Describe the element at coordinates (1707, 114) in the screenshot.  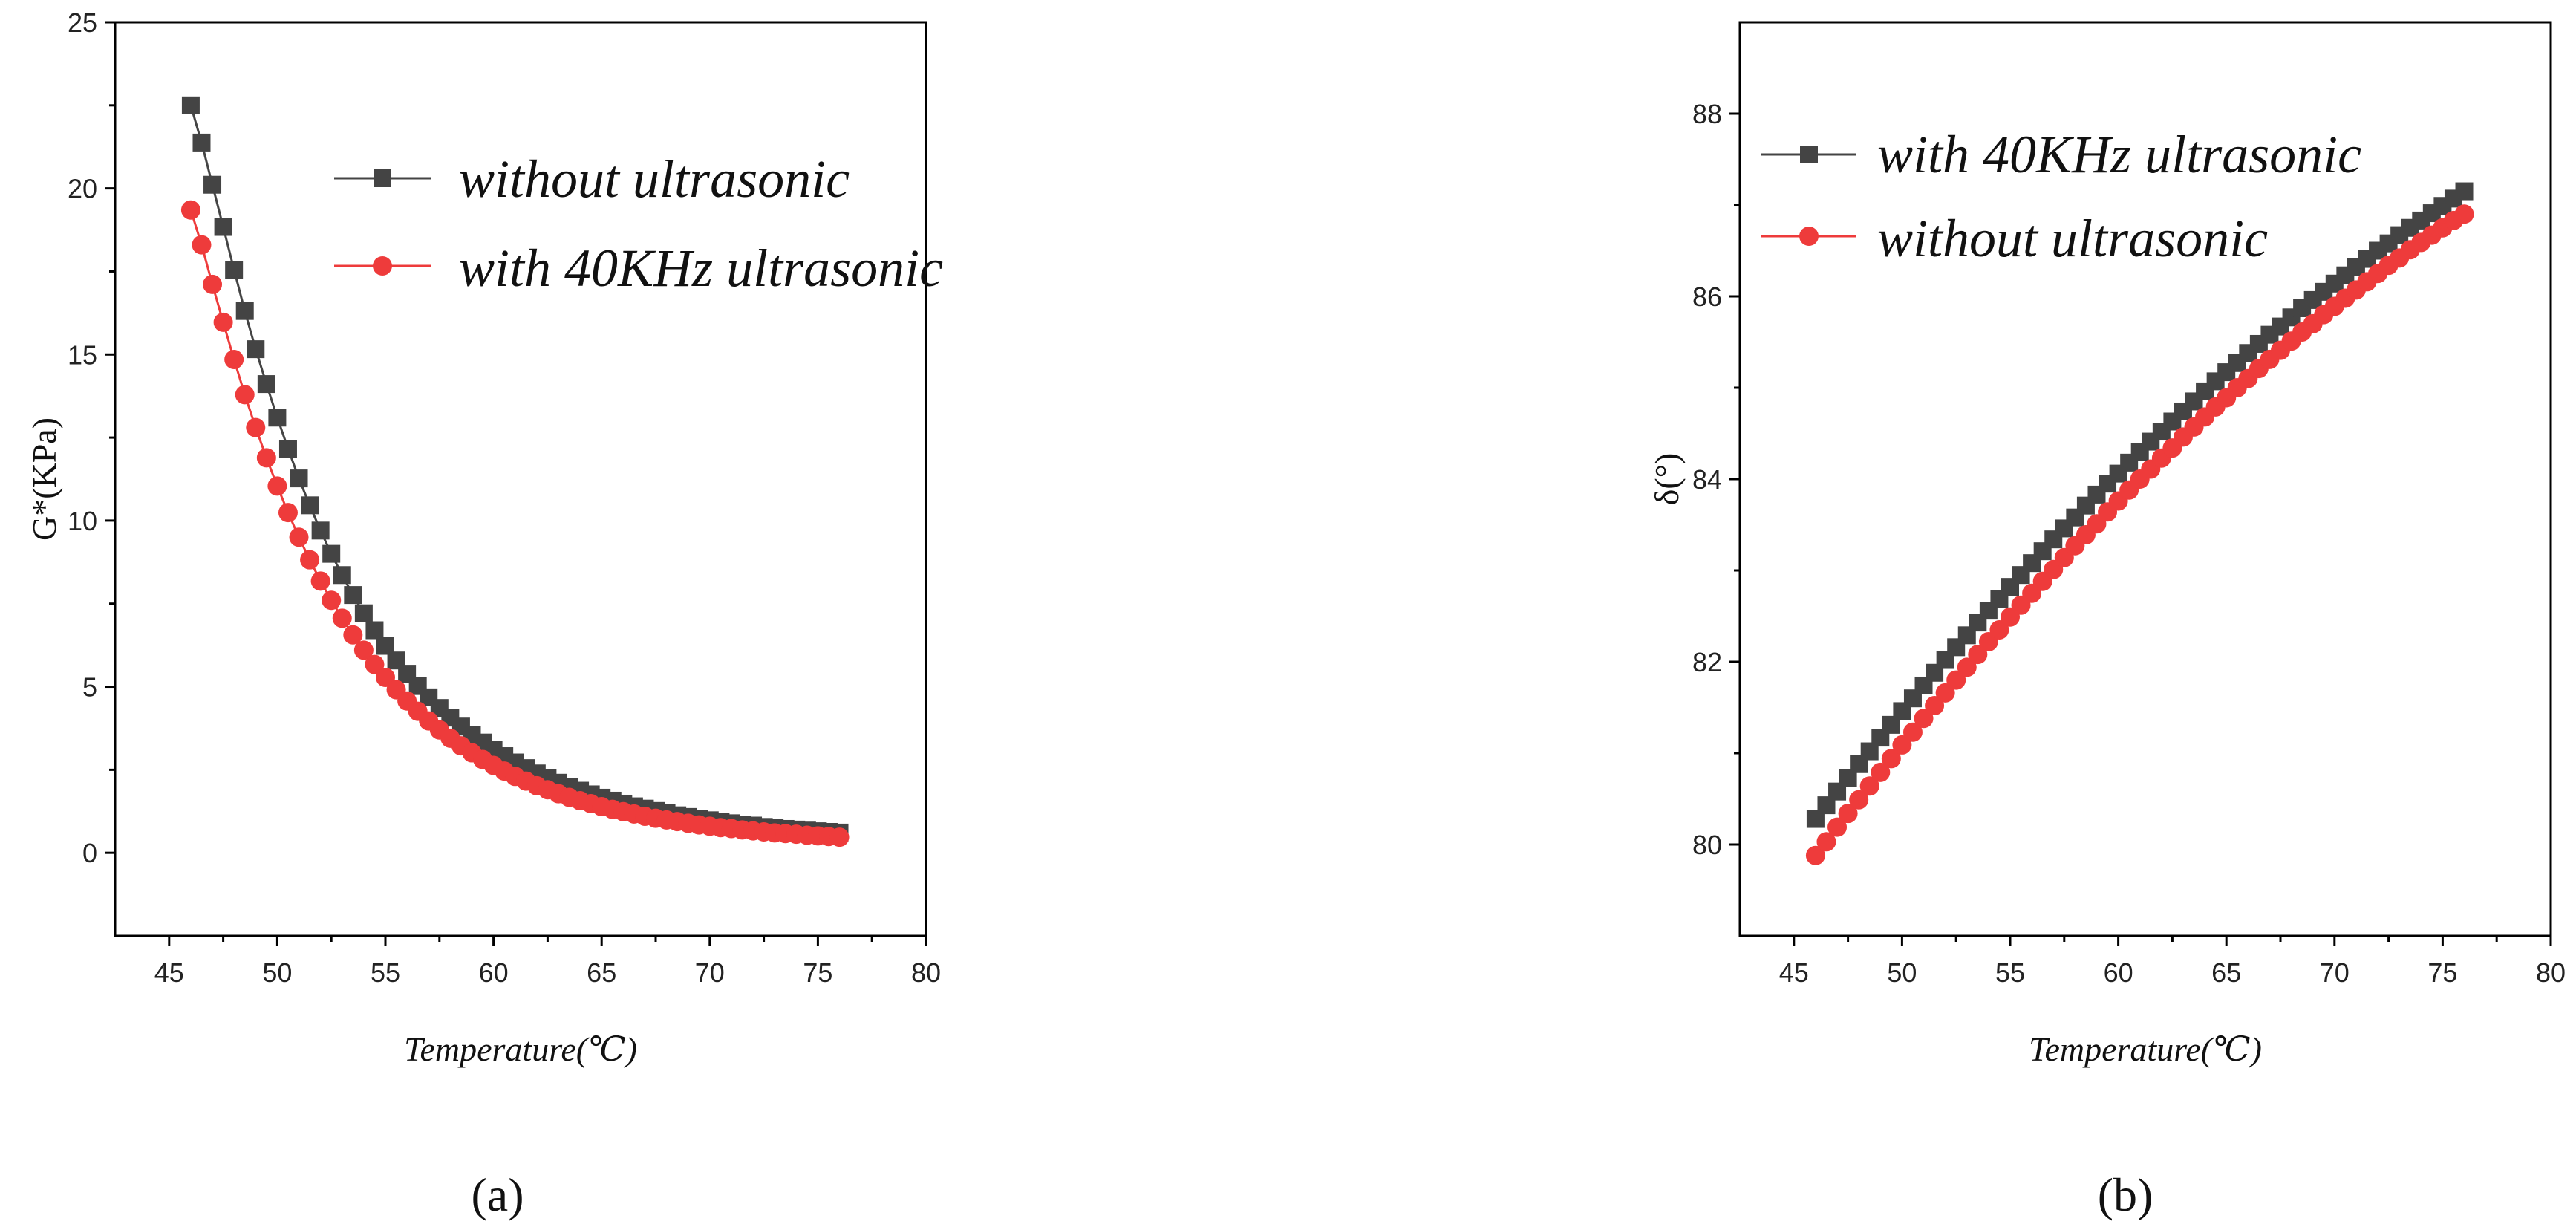
I see `y-tick-label: 88` at that location.